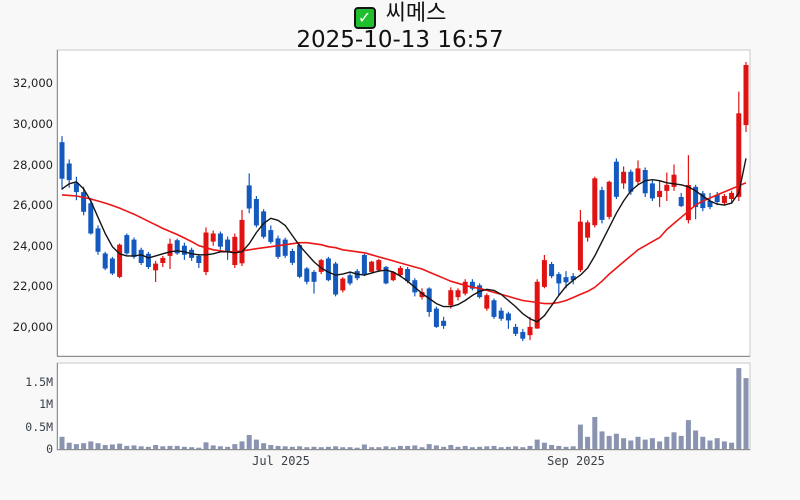  Describe the element at coordinates (400, 14) in the screenshot. I see `title-row: ✓ 씨메스` at that location.